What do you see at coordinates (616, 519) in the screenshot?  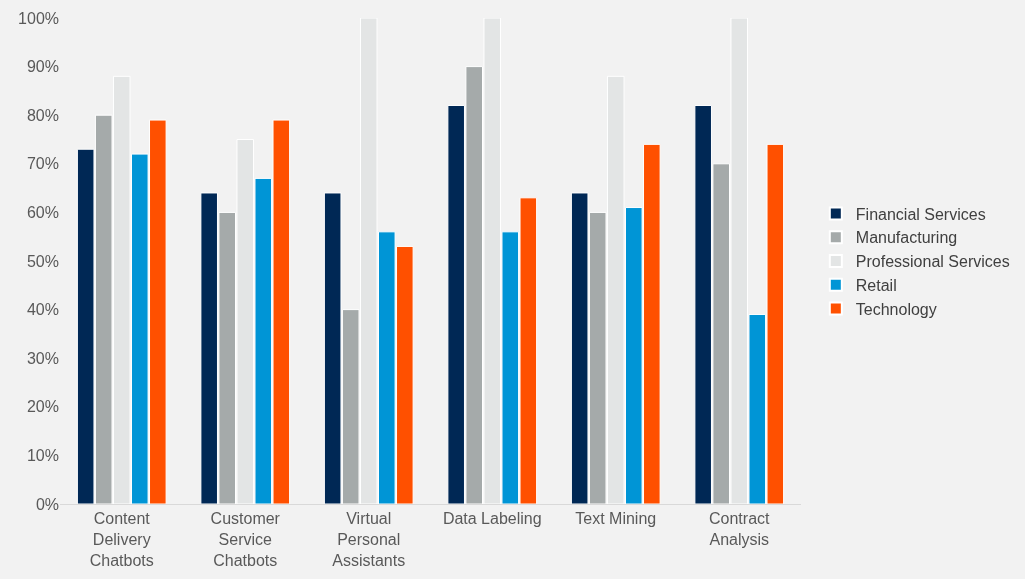 I see `x-tick-label: Text Mining` at bounding box center [616, 519].